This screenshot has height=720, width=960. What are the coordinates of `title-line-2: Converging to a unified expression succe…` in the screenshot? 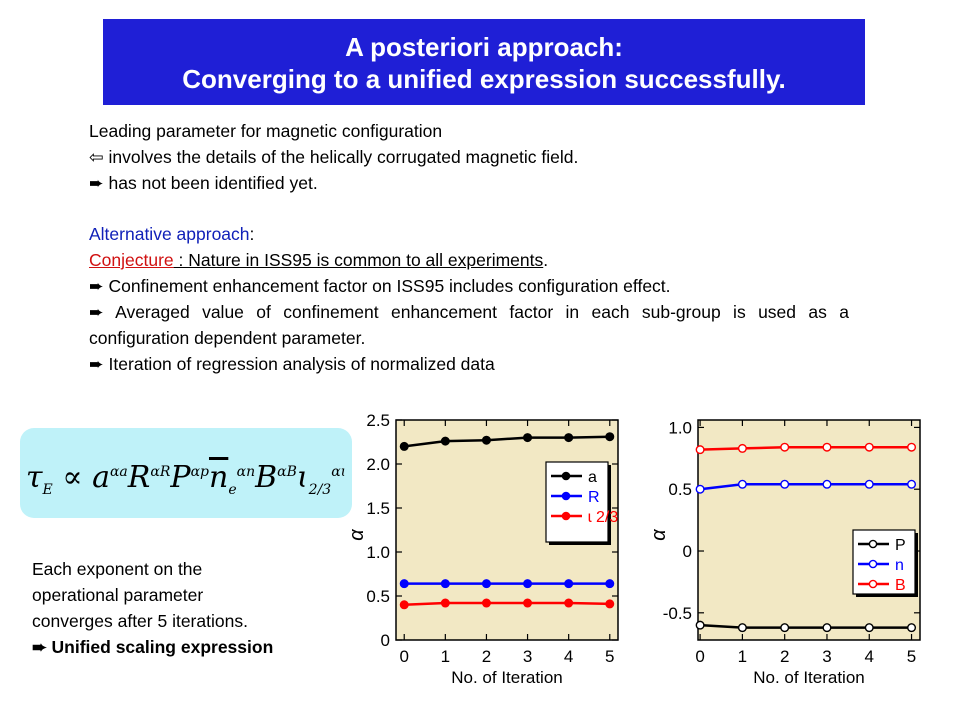 It's located at (484, 79).